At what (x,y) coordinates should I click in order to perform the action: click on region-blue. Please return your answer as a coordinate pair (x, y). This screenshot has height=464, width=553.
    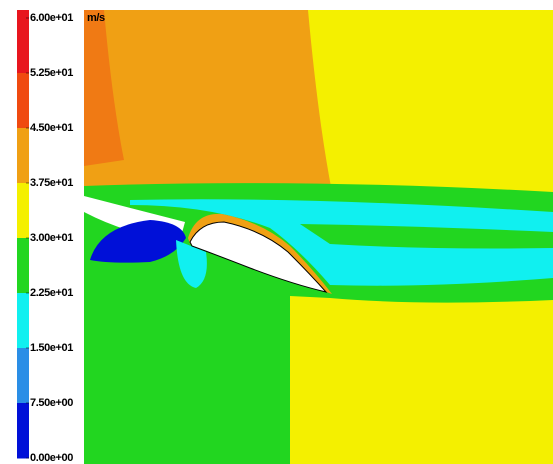
    Looking at the image, I should click on (138, 241).